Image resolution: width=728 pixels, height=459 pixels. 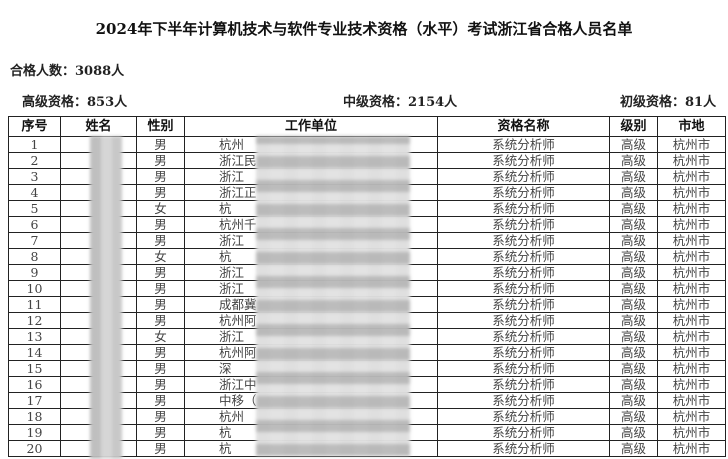 What do you see at coordinates (691, 126) in the screenshot?
I see `col-header-city: 市地` at bounding box center [691, 126].